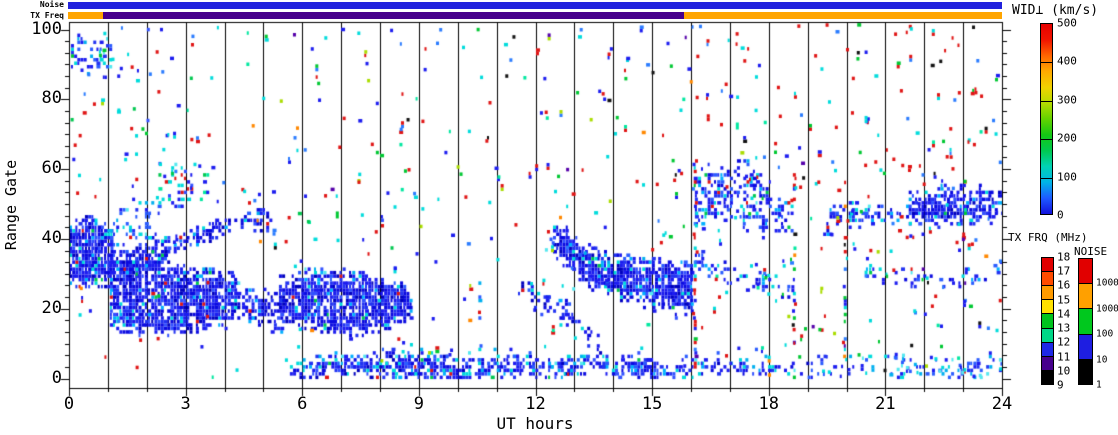  I want to click on x-tick-label: 15, so click(652, 404).